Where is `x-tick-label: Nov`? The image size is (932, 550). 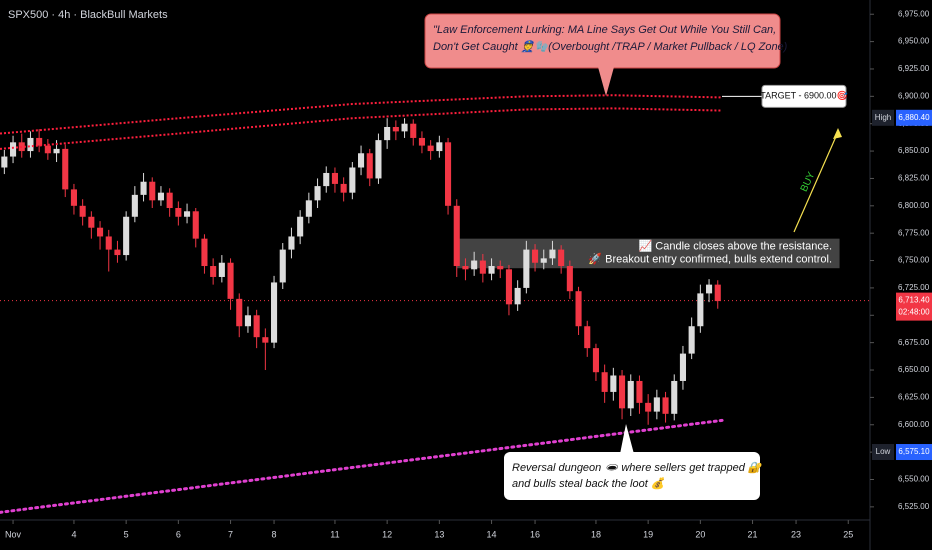 x-tick-label: Nov is located at coordinates (13, 534).